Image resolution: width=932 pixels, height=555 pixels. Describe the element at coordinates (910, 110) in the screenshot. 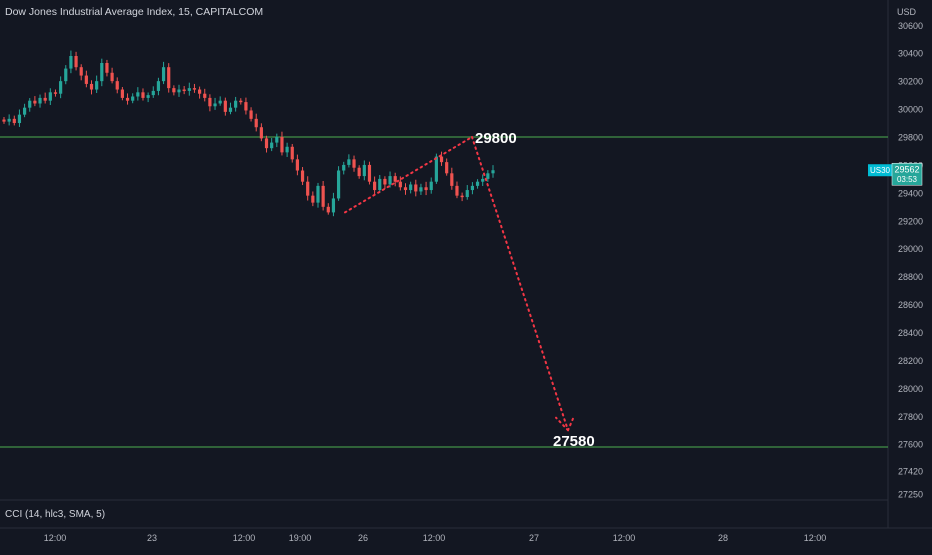

I see `price-tick-label: 30000` at that location.